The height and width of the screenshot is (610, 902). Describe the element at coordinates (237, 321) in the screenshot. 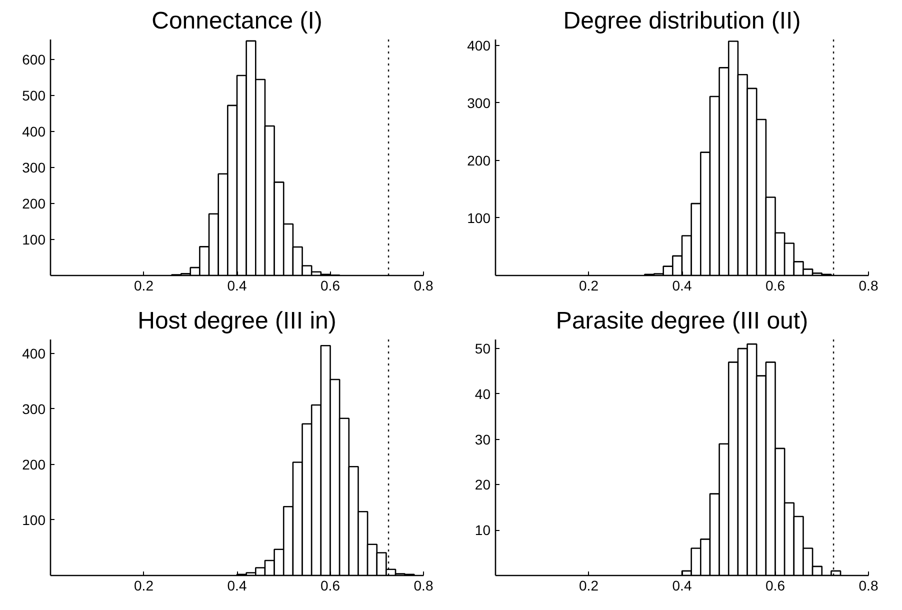

I see `chart-title: Host degree (III in)` at that location.